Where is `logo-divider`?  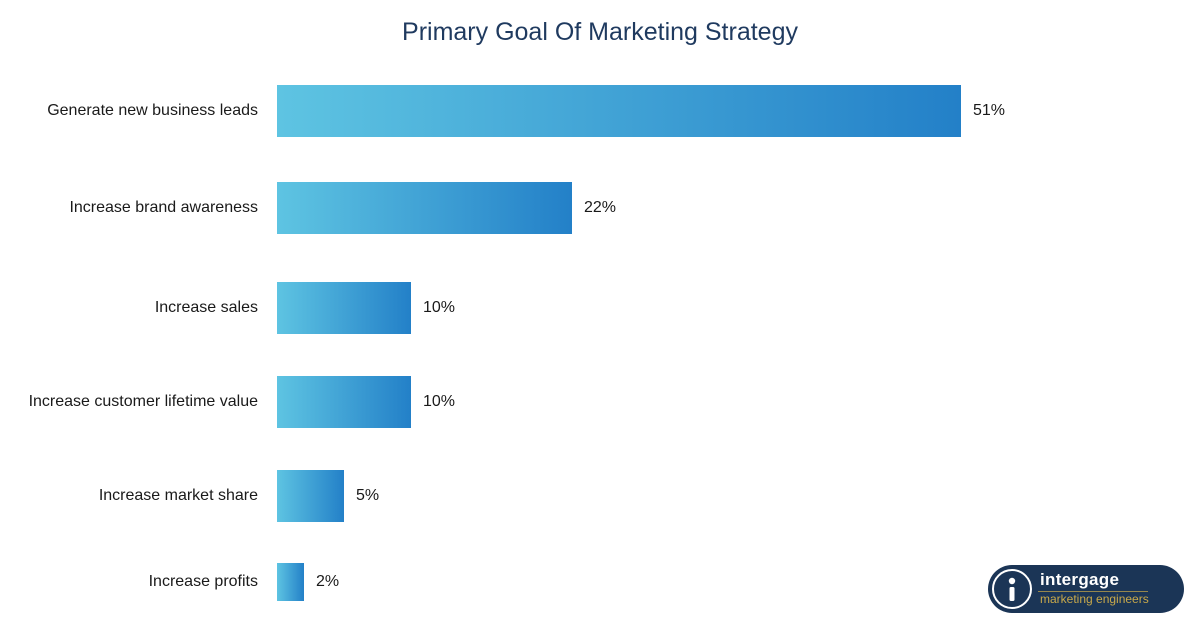 logo-divider is located at coordinates (1093, 591).